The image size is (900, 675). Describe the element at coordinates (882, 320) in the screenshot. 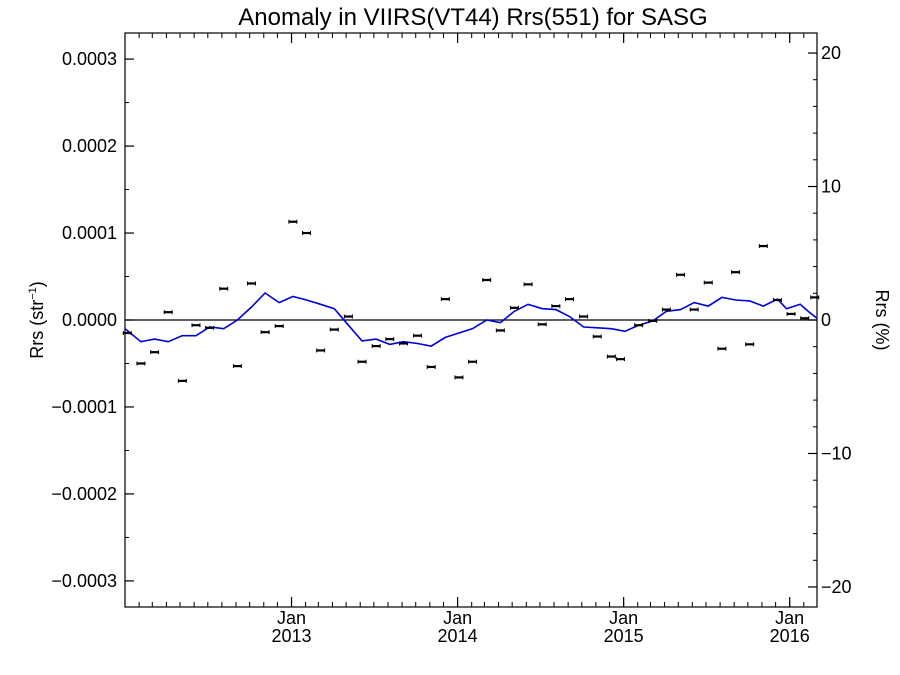

I see `y-axis-label-right: Rrs (%)` at that location.